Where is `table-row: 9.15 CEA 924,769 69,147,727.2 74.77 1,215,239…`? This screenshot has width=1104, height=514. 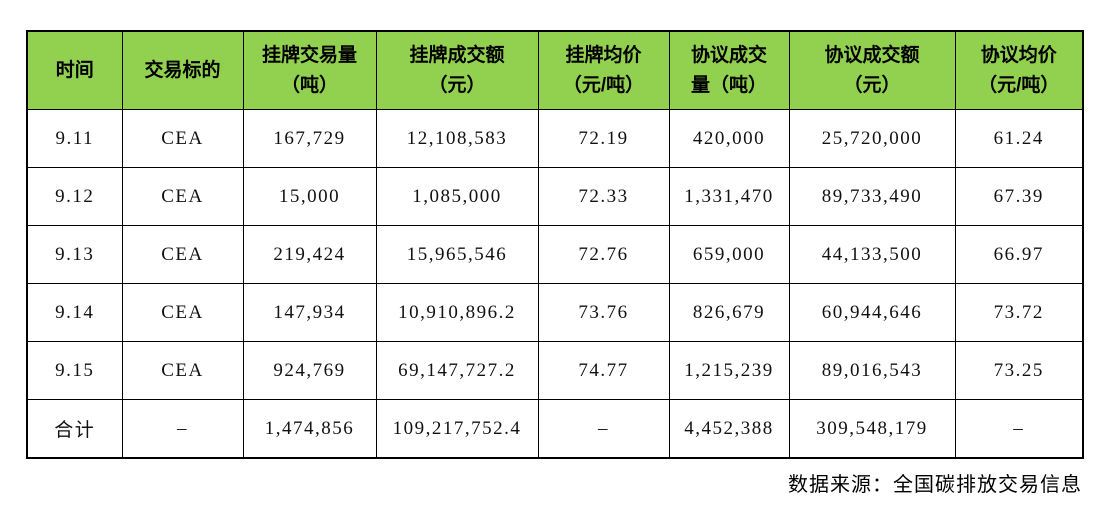
table-row: 9.15 CEA 924,769 69,147,727.2 74.77 1,215,239… is located at coordinates (555, 370).